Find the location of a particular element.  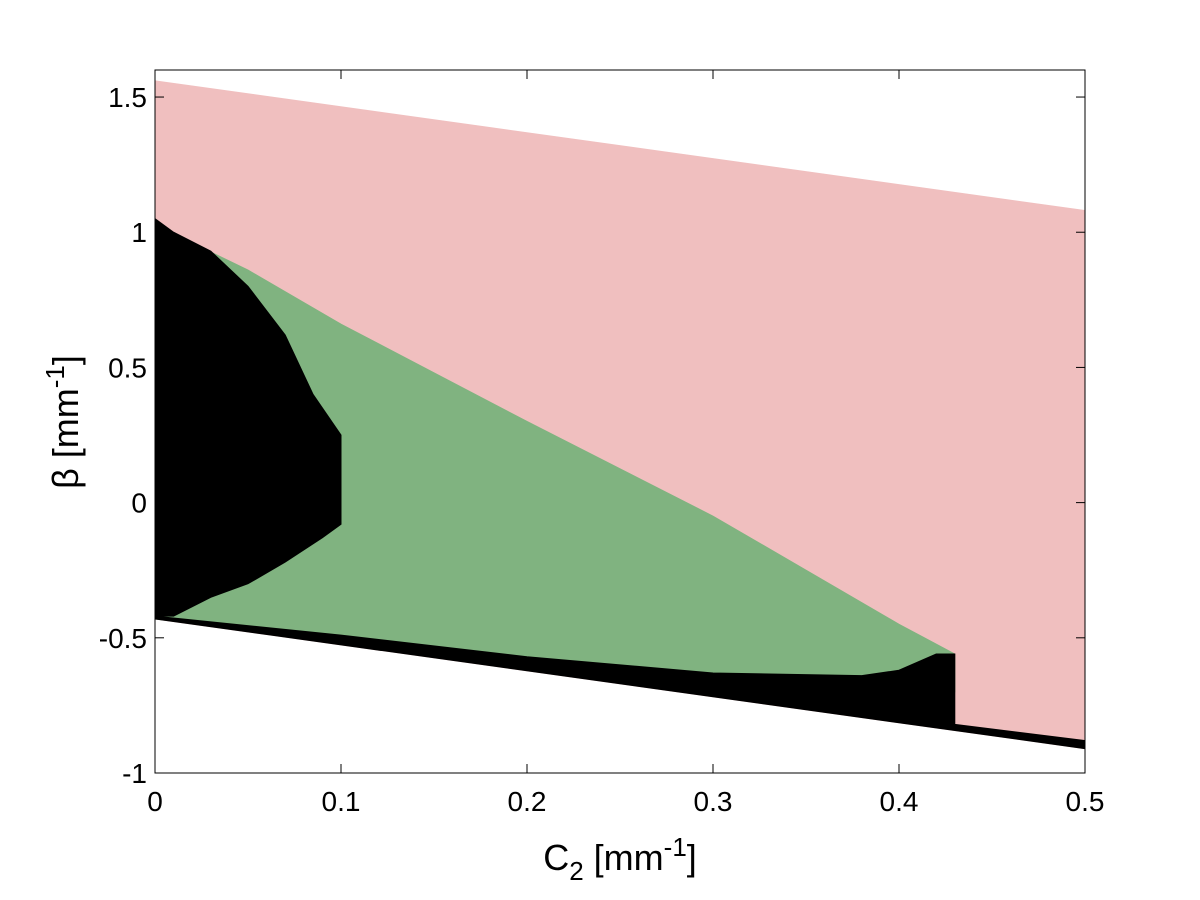

x-label-part: C is located at coordinates (556, 857).